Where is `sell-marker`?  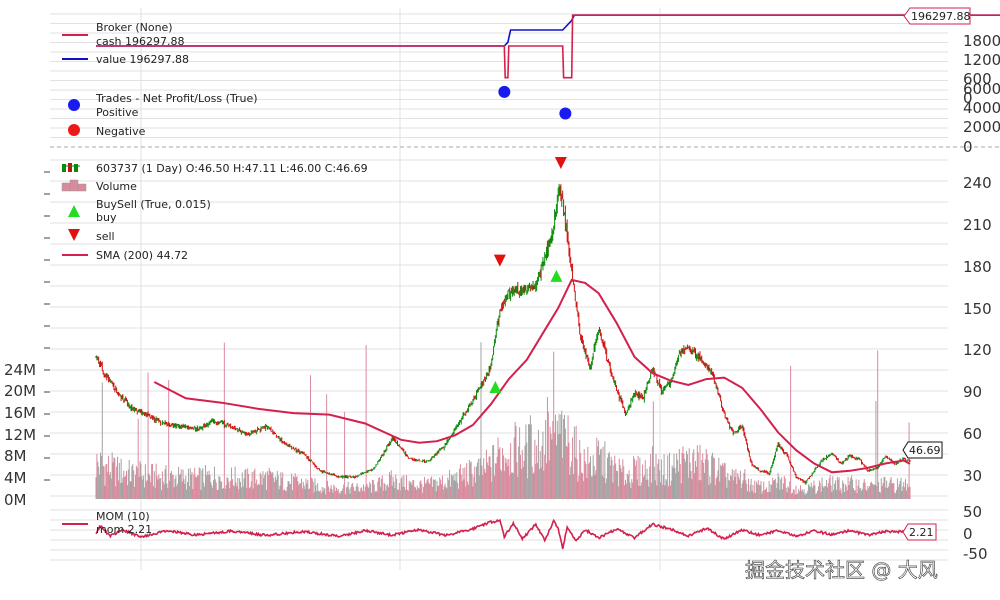 sell-marker is located at coordinates (499, 260).